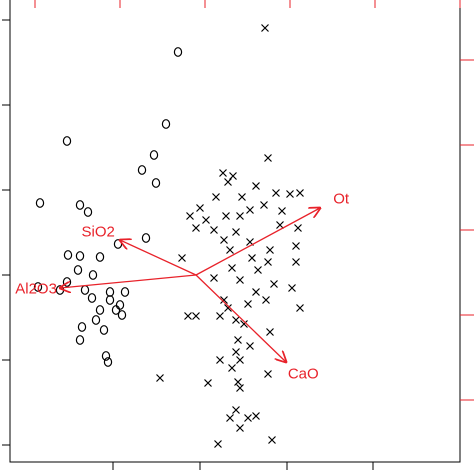 Image resolution: width=474 pixels, height=474 pixels. Describe the element at coordinates (36, 289) in the screenshot. I see `arrow-label: Al2O3` at that location.